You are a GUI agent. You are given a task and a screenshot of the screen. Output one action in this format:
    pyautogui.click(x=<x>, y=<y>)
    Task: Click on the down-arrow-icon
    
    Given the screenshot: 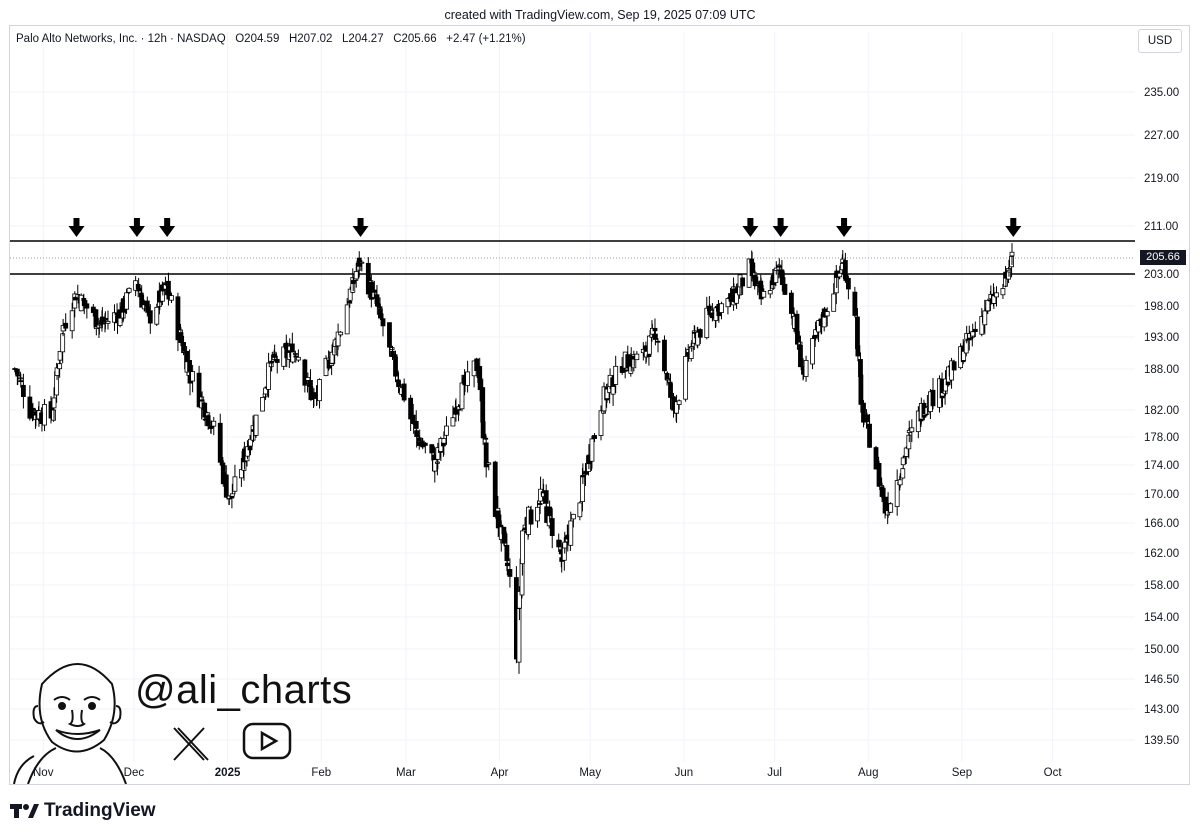 What is the action you would take?
    pyautogui.click(x=1013, y=227)
    